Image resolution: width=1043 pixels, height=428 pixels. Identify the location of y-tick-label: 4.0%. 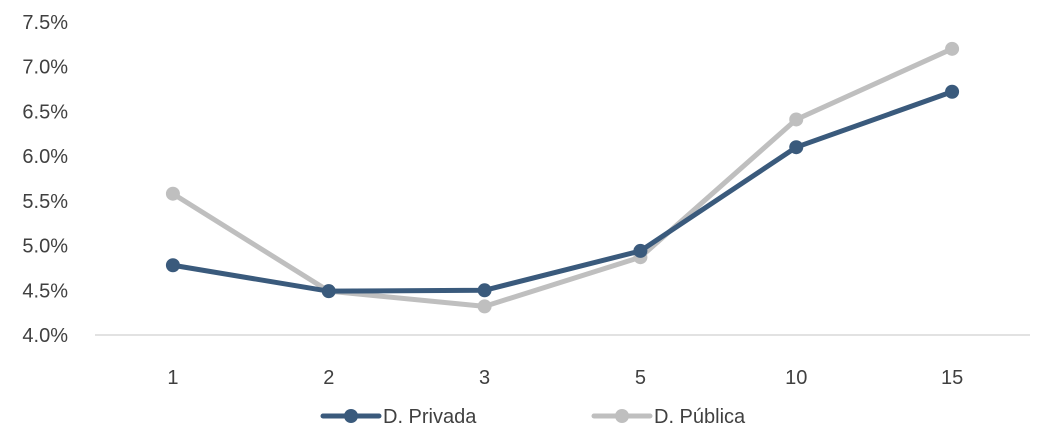
(45, 336).